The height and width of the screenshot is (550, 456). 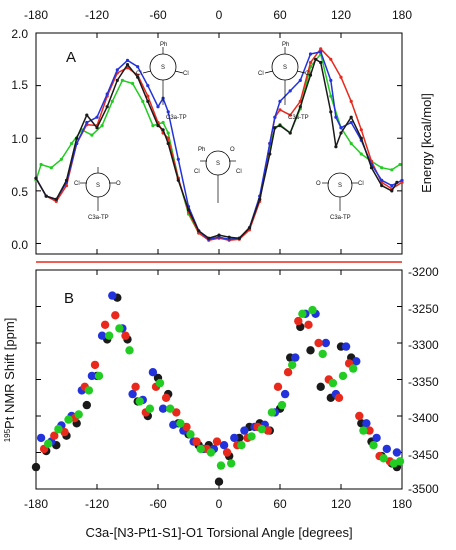 I want to click on top-tick-label: 0, so click(x=219, y=15).